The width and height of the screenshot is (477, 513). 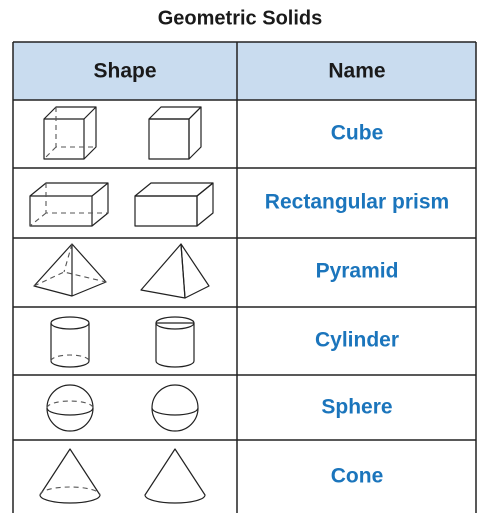 I want to click on title: Geometric Solids, so click(x=240, y=18).